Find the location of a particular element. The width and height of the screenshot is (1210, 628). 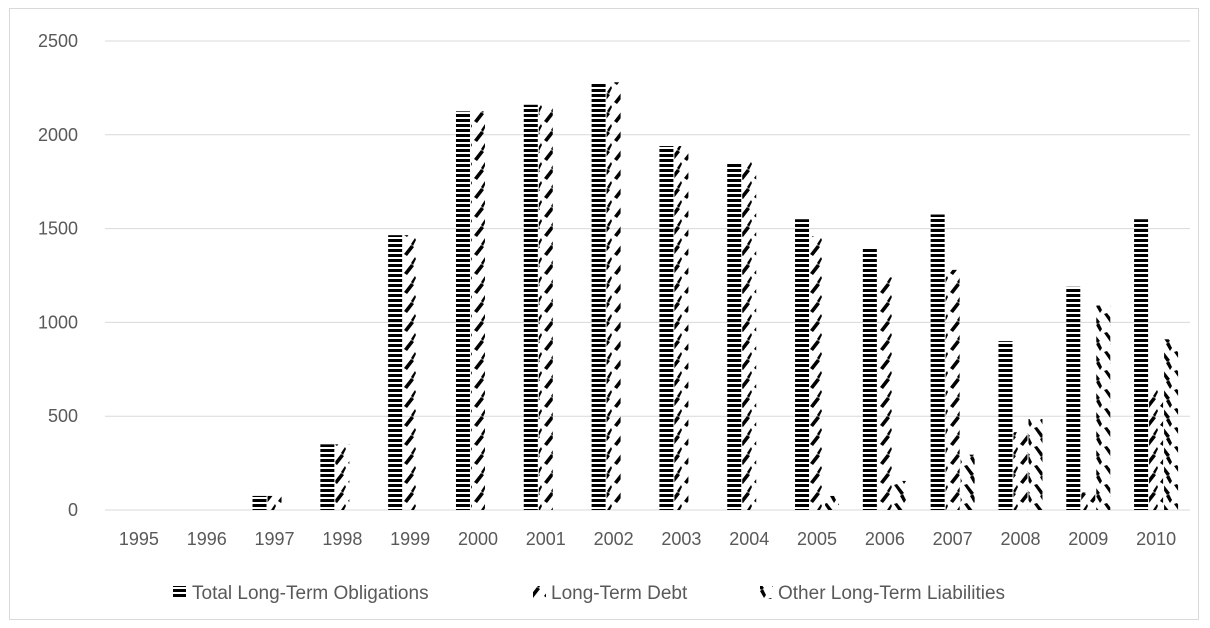

bar-2-1999 is located at coordinates (410, 372).